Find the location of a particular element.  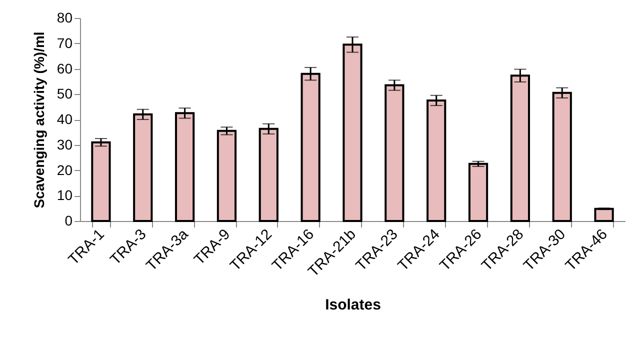

y-tick-label: 70 is located at coordinates (64, 42).